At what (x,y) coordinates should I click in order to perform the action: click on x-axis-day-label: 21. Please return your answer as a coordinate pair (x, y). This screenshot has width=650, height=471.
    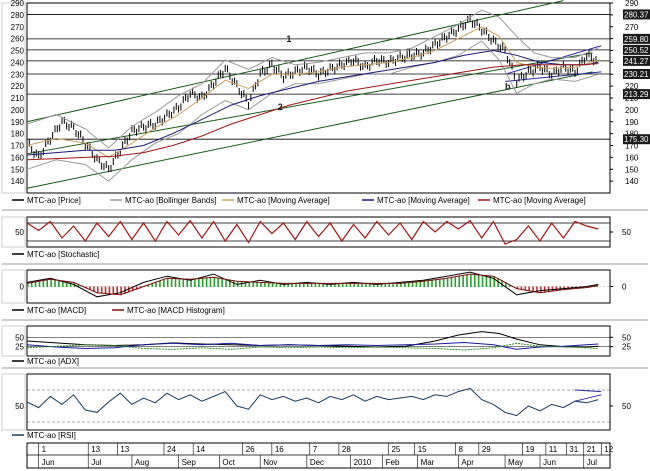
    Looking at the image, I should click on (591, 449).